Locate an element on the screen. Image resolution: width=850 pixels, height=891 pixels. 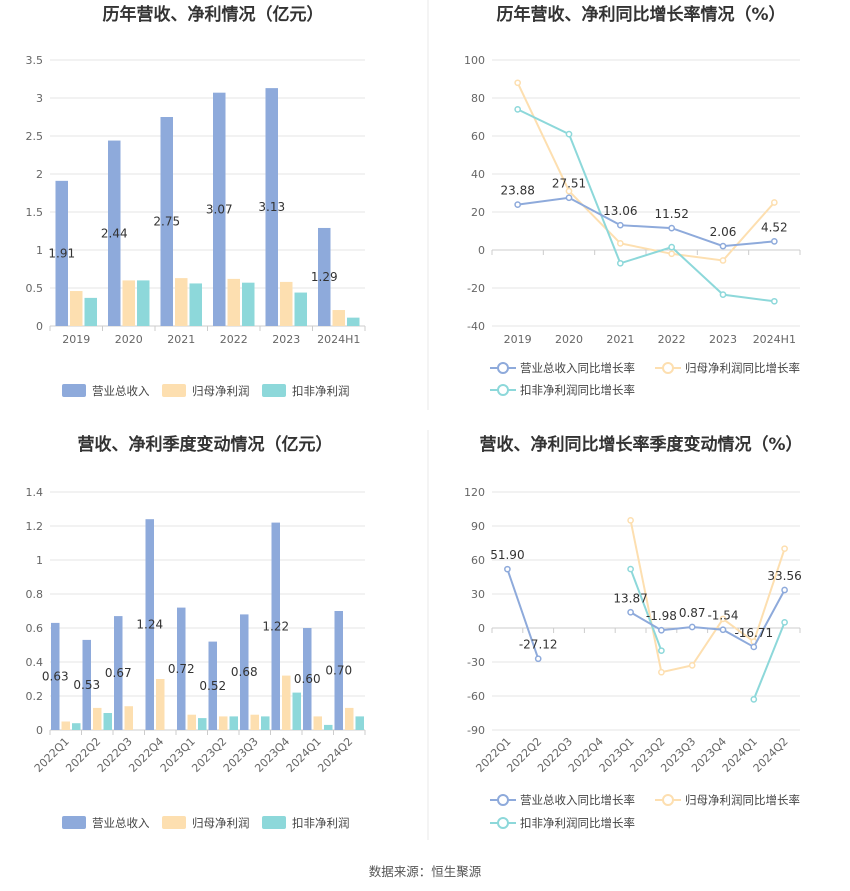
y-tick-label: 0.8 is located at coordinates (35, 594).